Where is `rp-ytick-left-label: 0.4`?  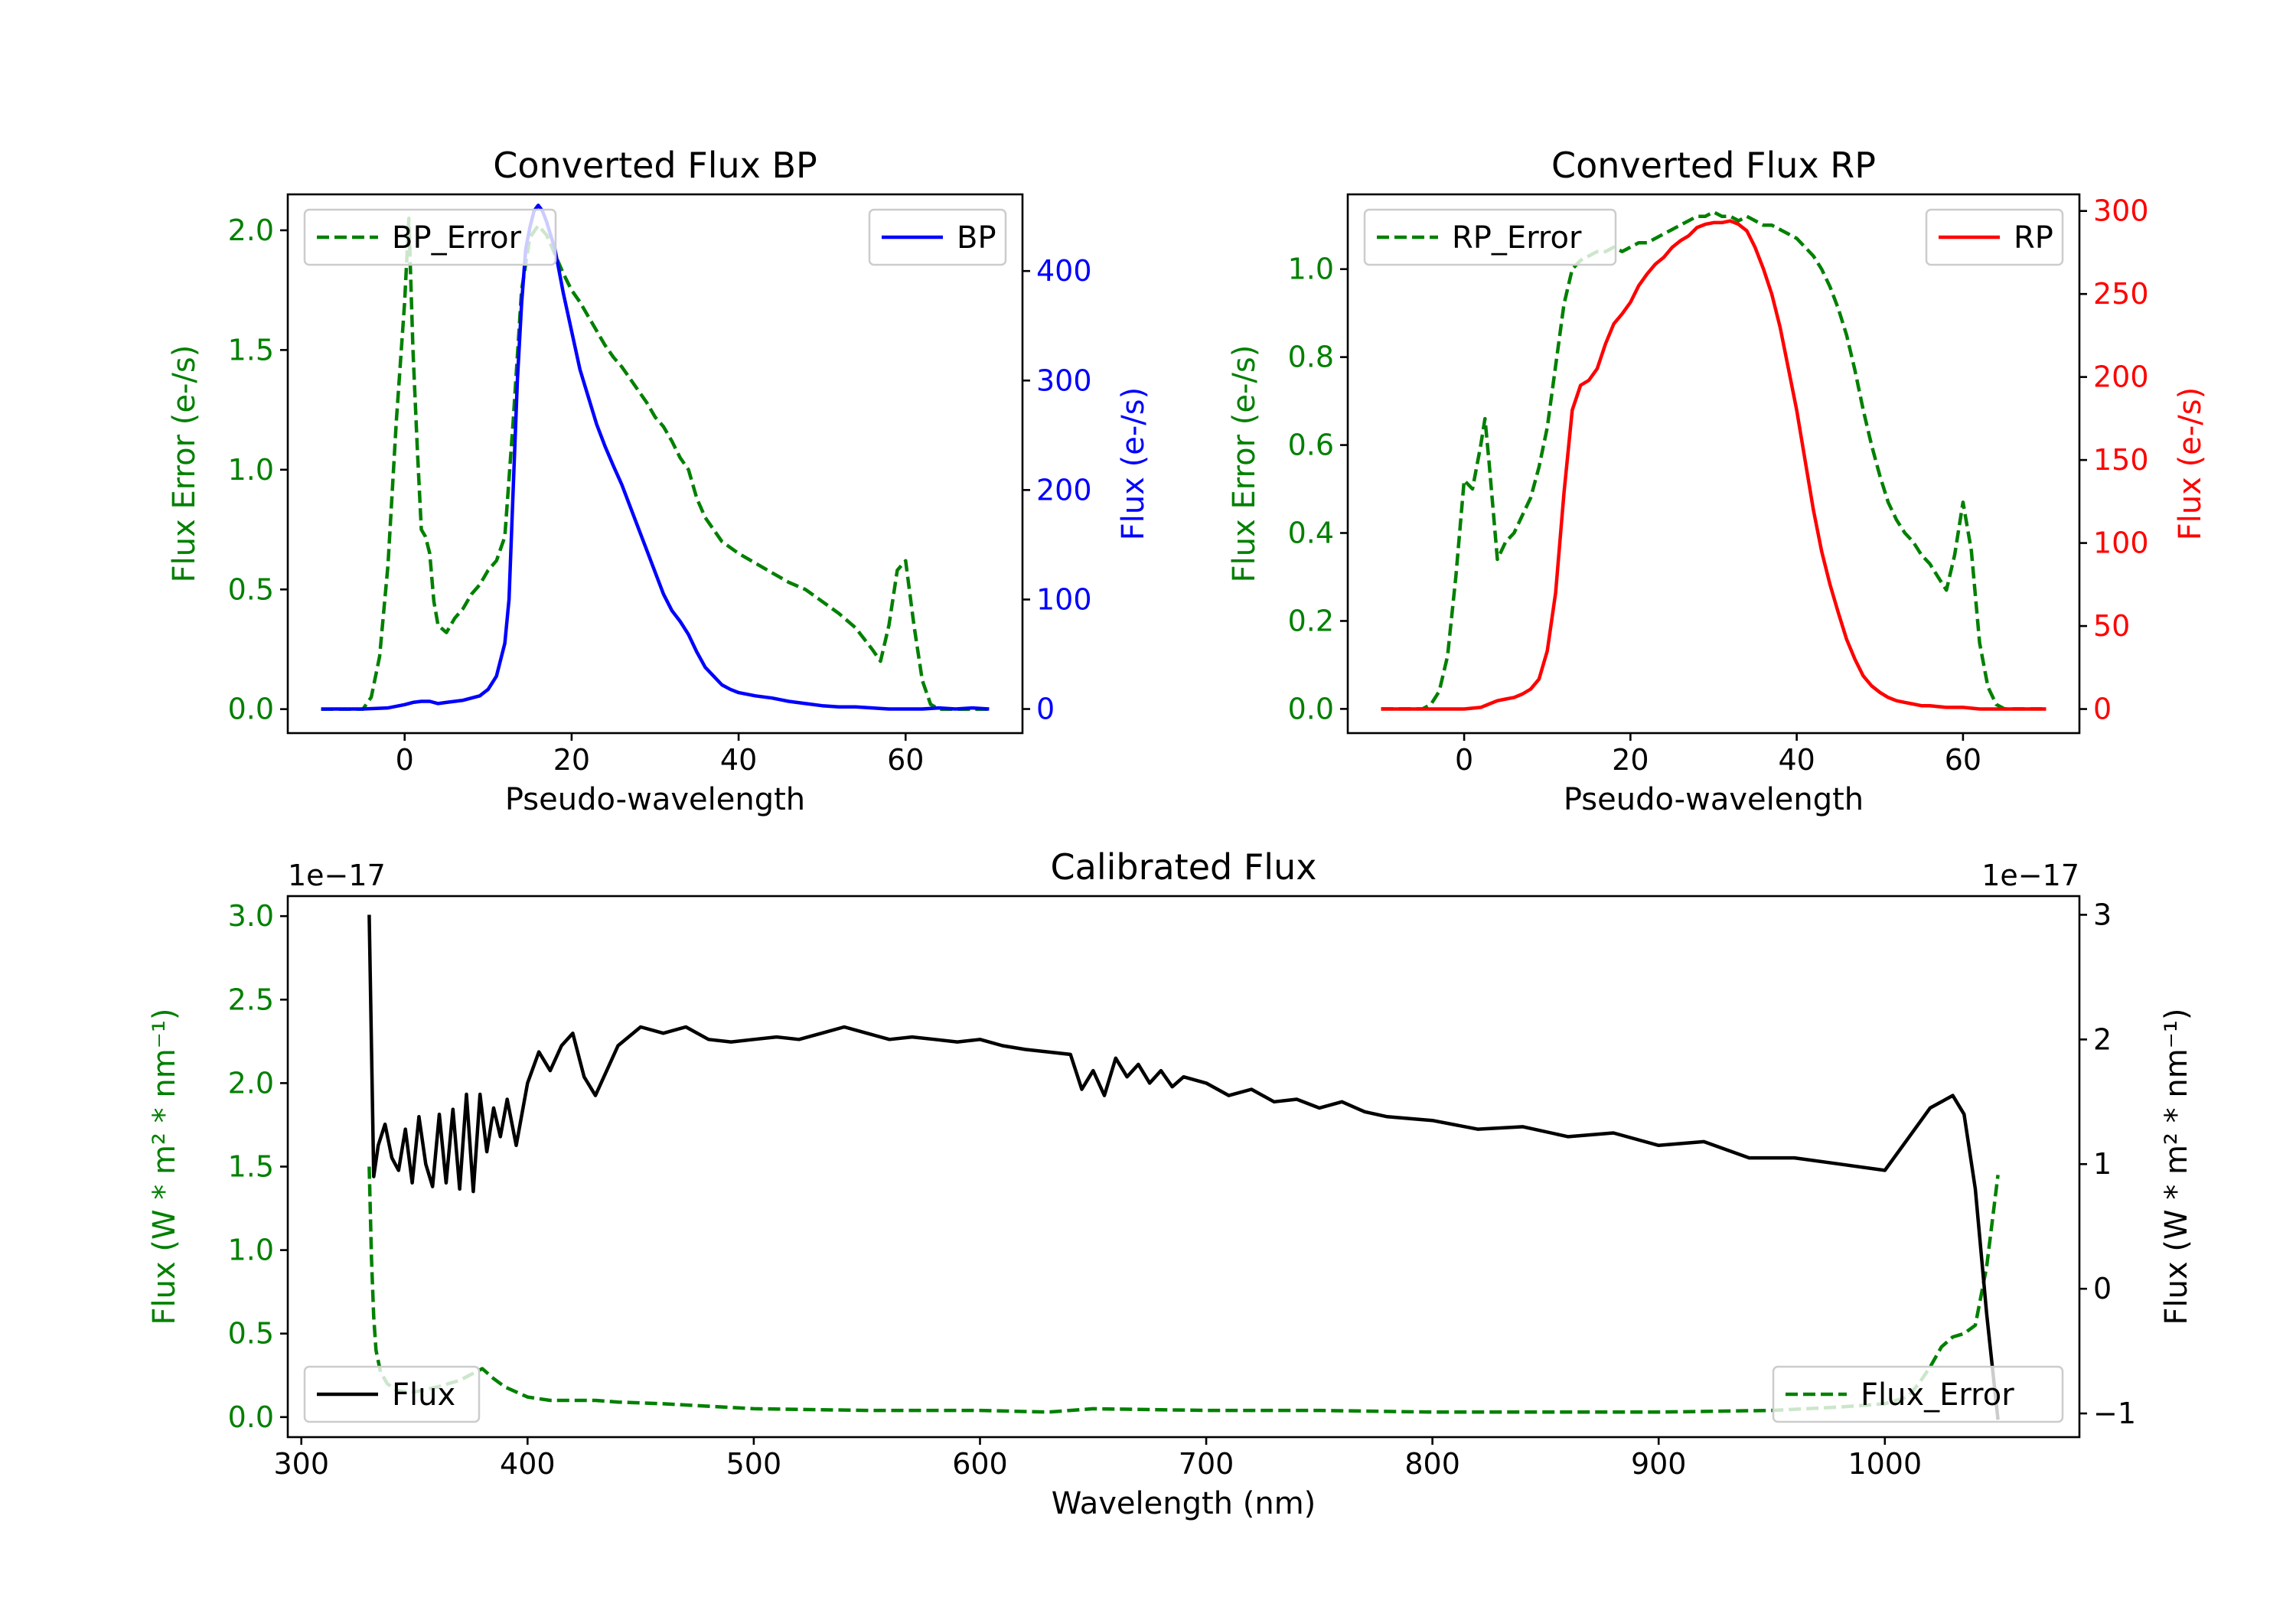 rp-ytick-left-label: 0.4 is located at coordinates (1311, 533).